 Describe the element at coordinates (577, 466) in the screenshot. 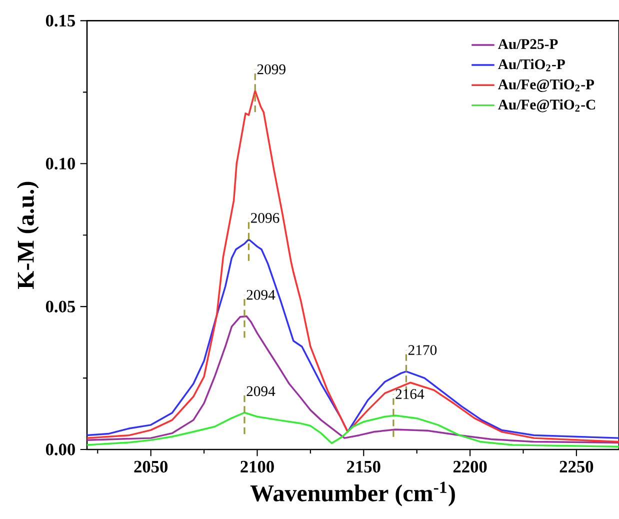

I see `x-tick-label: 2250` at that location.